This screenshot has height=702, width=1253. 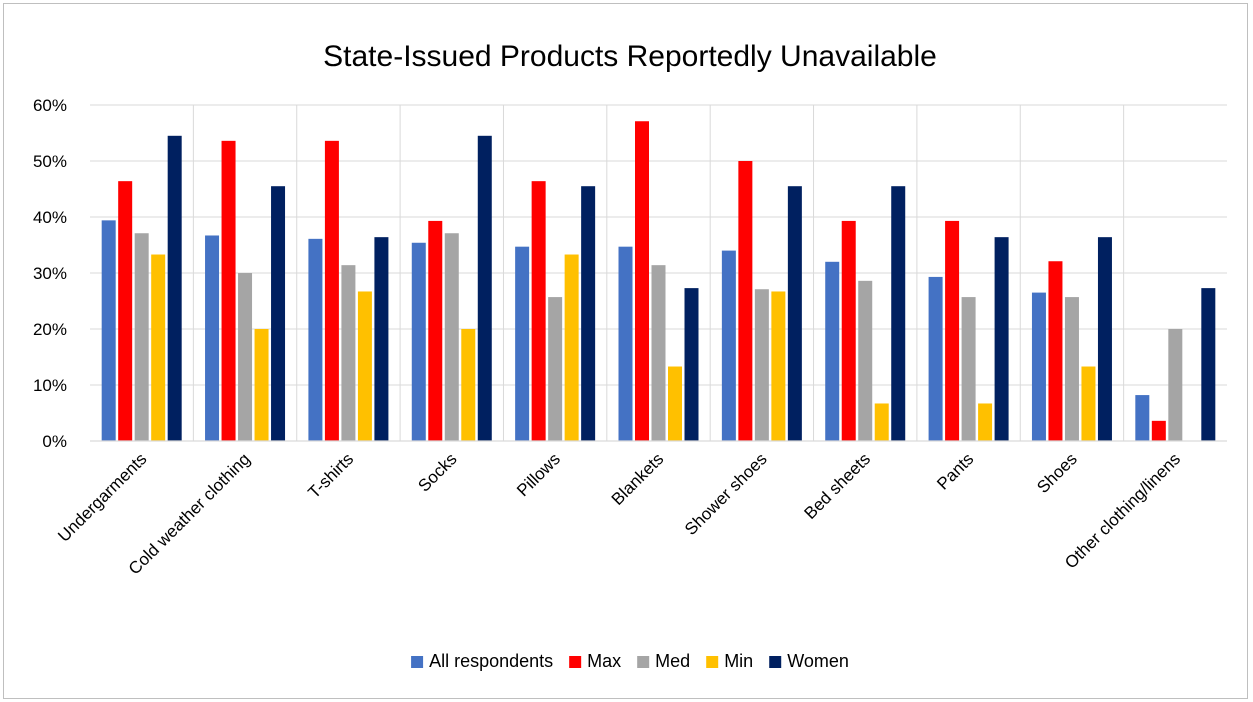 I want to click on y-tick-label: 0%, so click(x=54, y=441).